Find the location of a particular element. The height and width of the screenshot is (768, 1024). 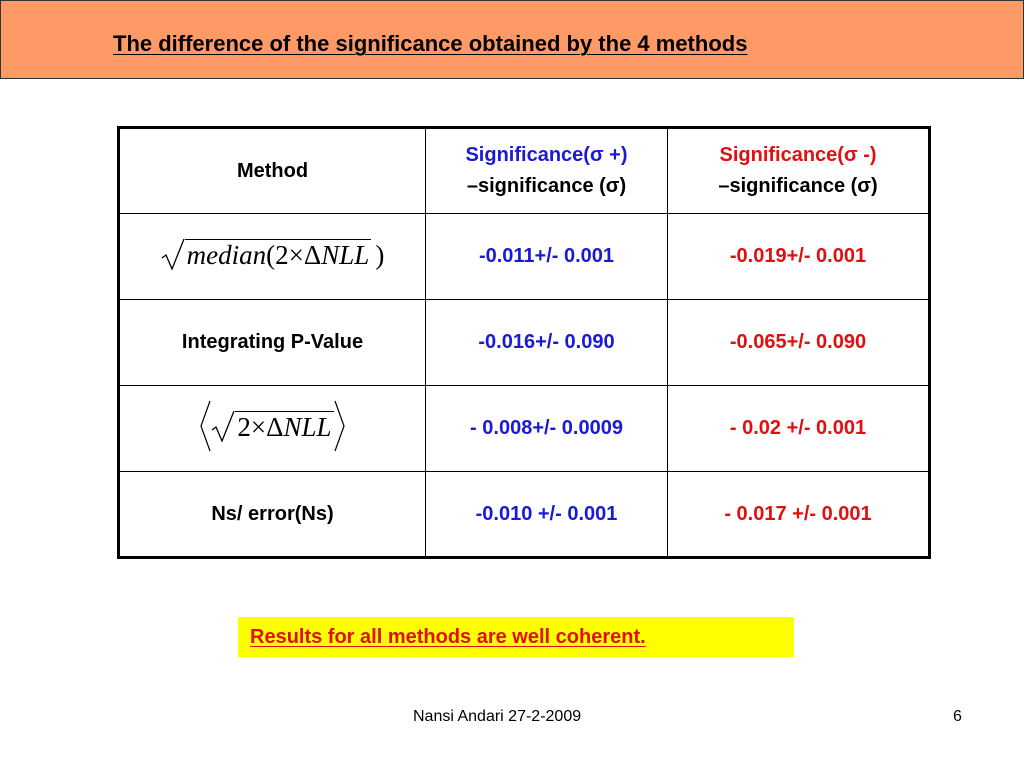

header-significance-plus: Significance(σ +) –significance (σ) is located at coordinates (546, 170).